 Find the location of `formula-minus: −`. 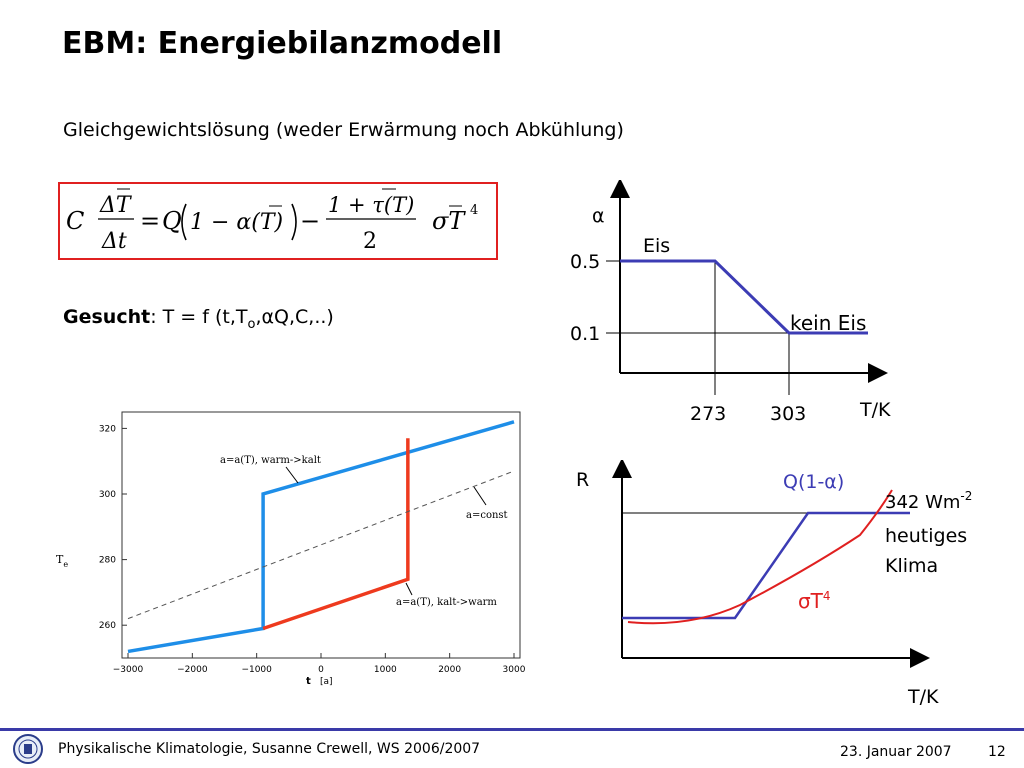

formula-minus: − is located at coordinates (310, 221).